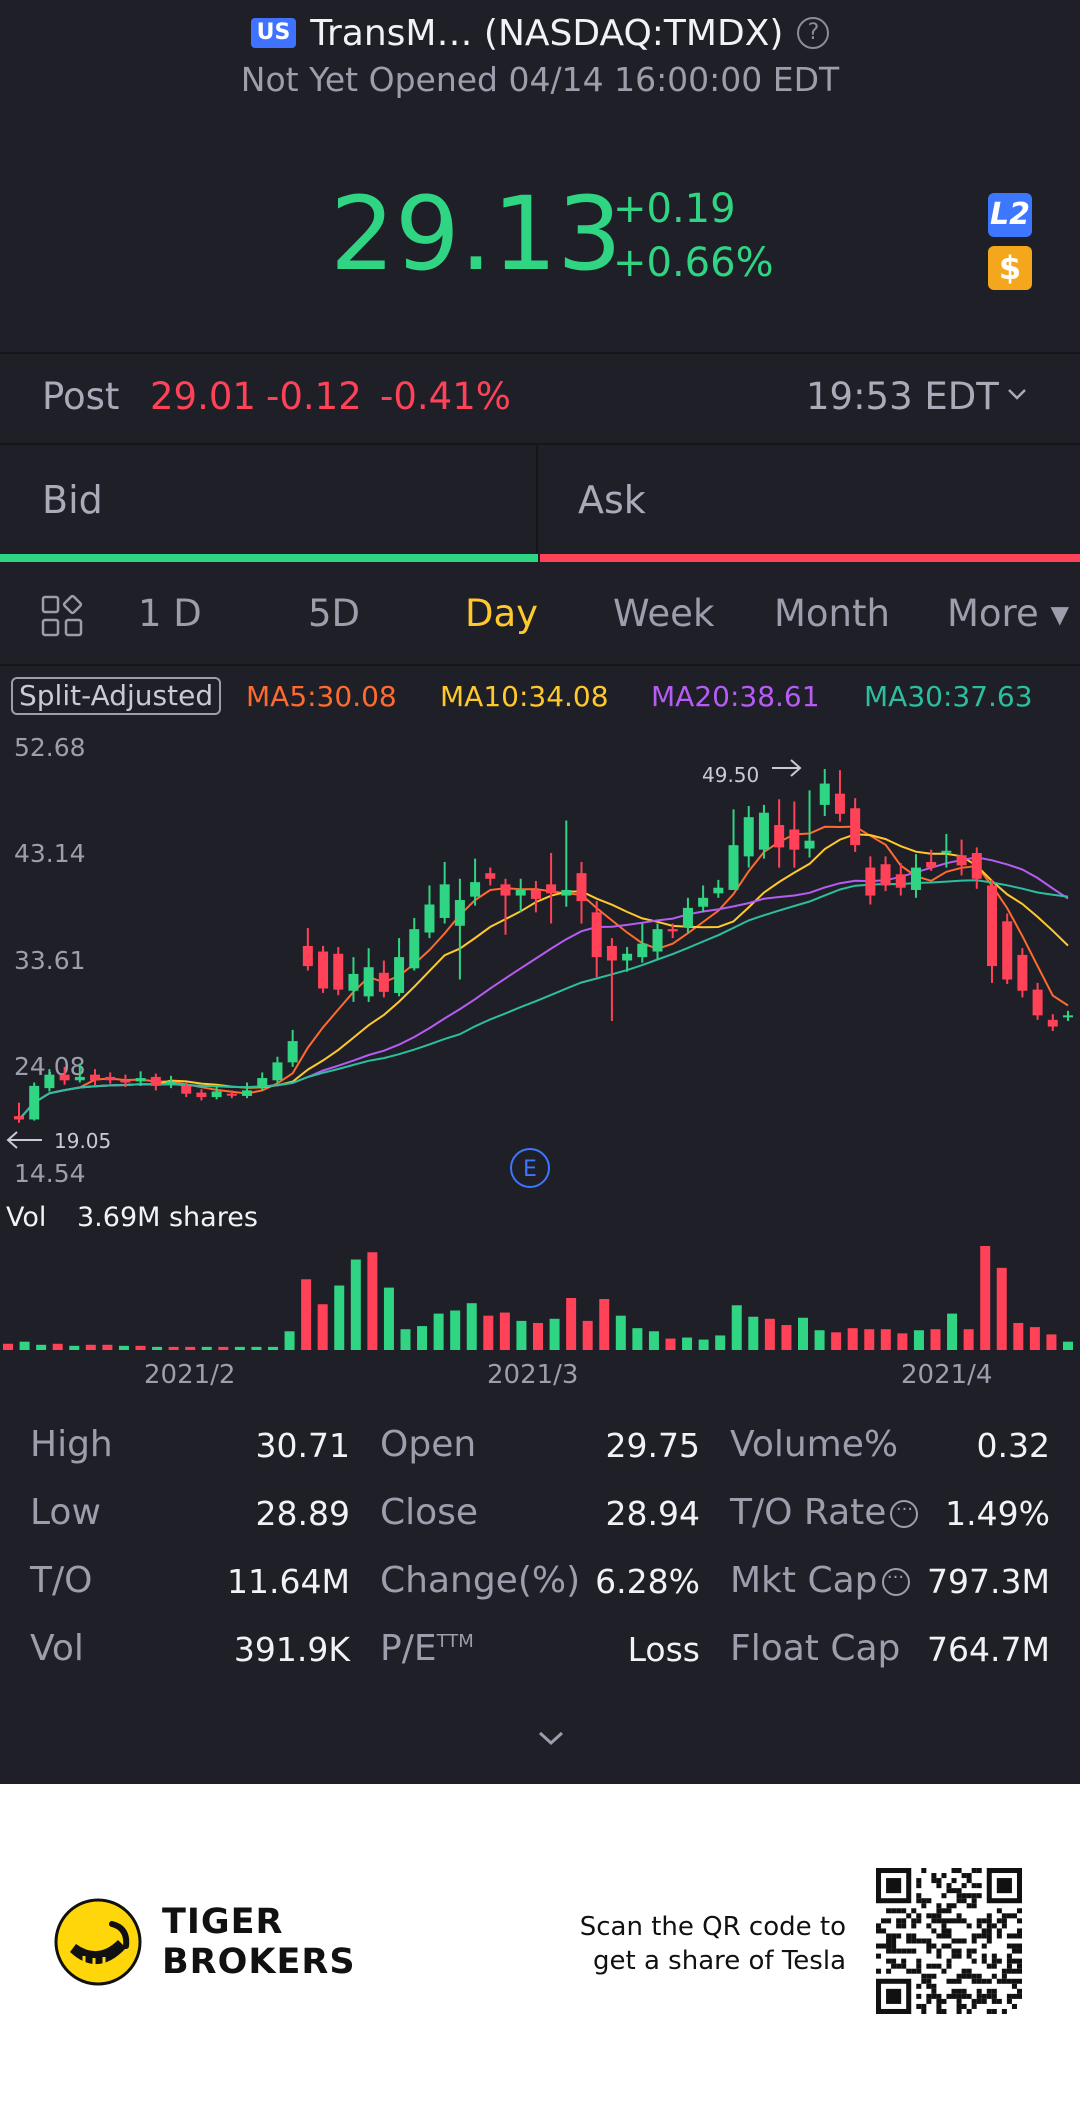  What do you see at coordinates (427, 1648) in the screenshot?
I see `stat-label-pe: P/ETTM` at bounding box center [427, 1648].